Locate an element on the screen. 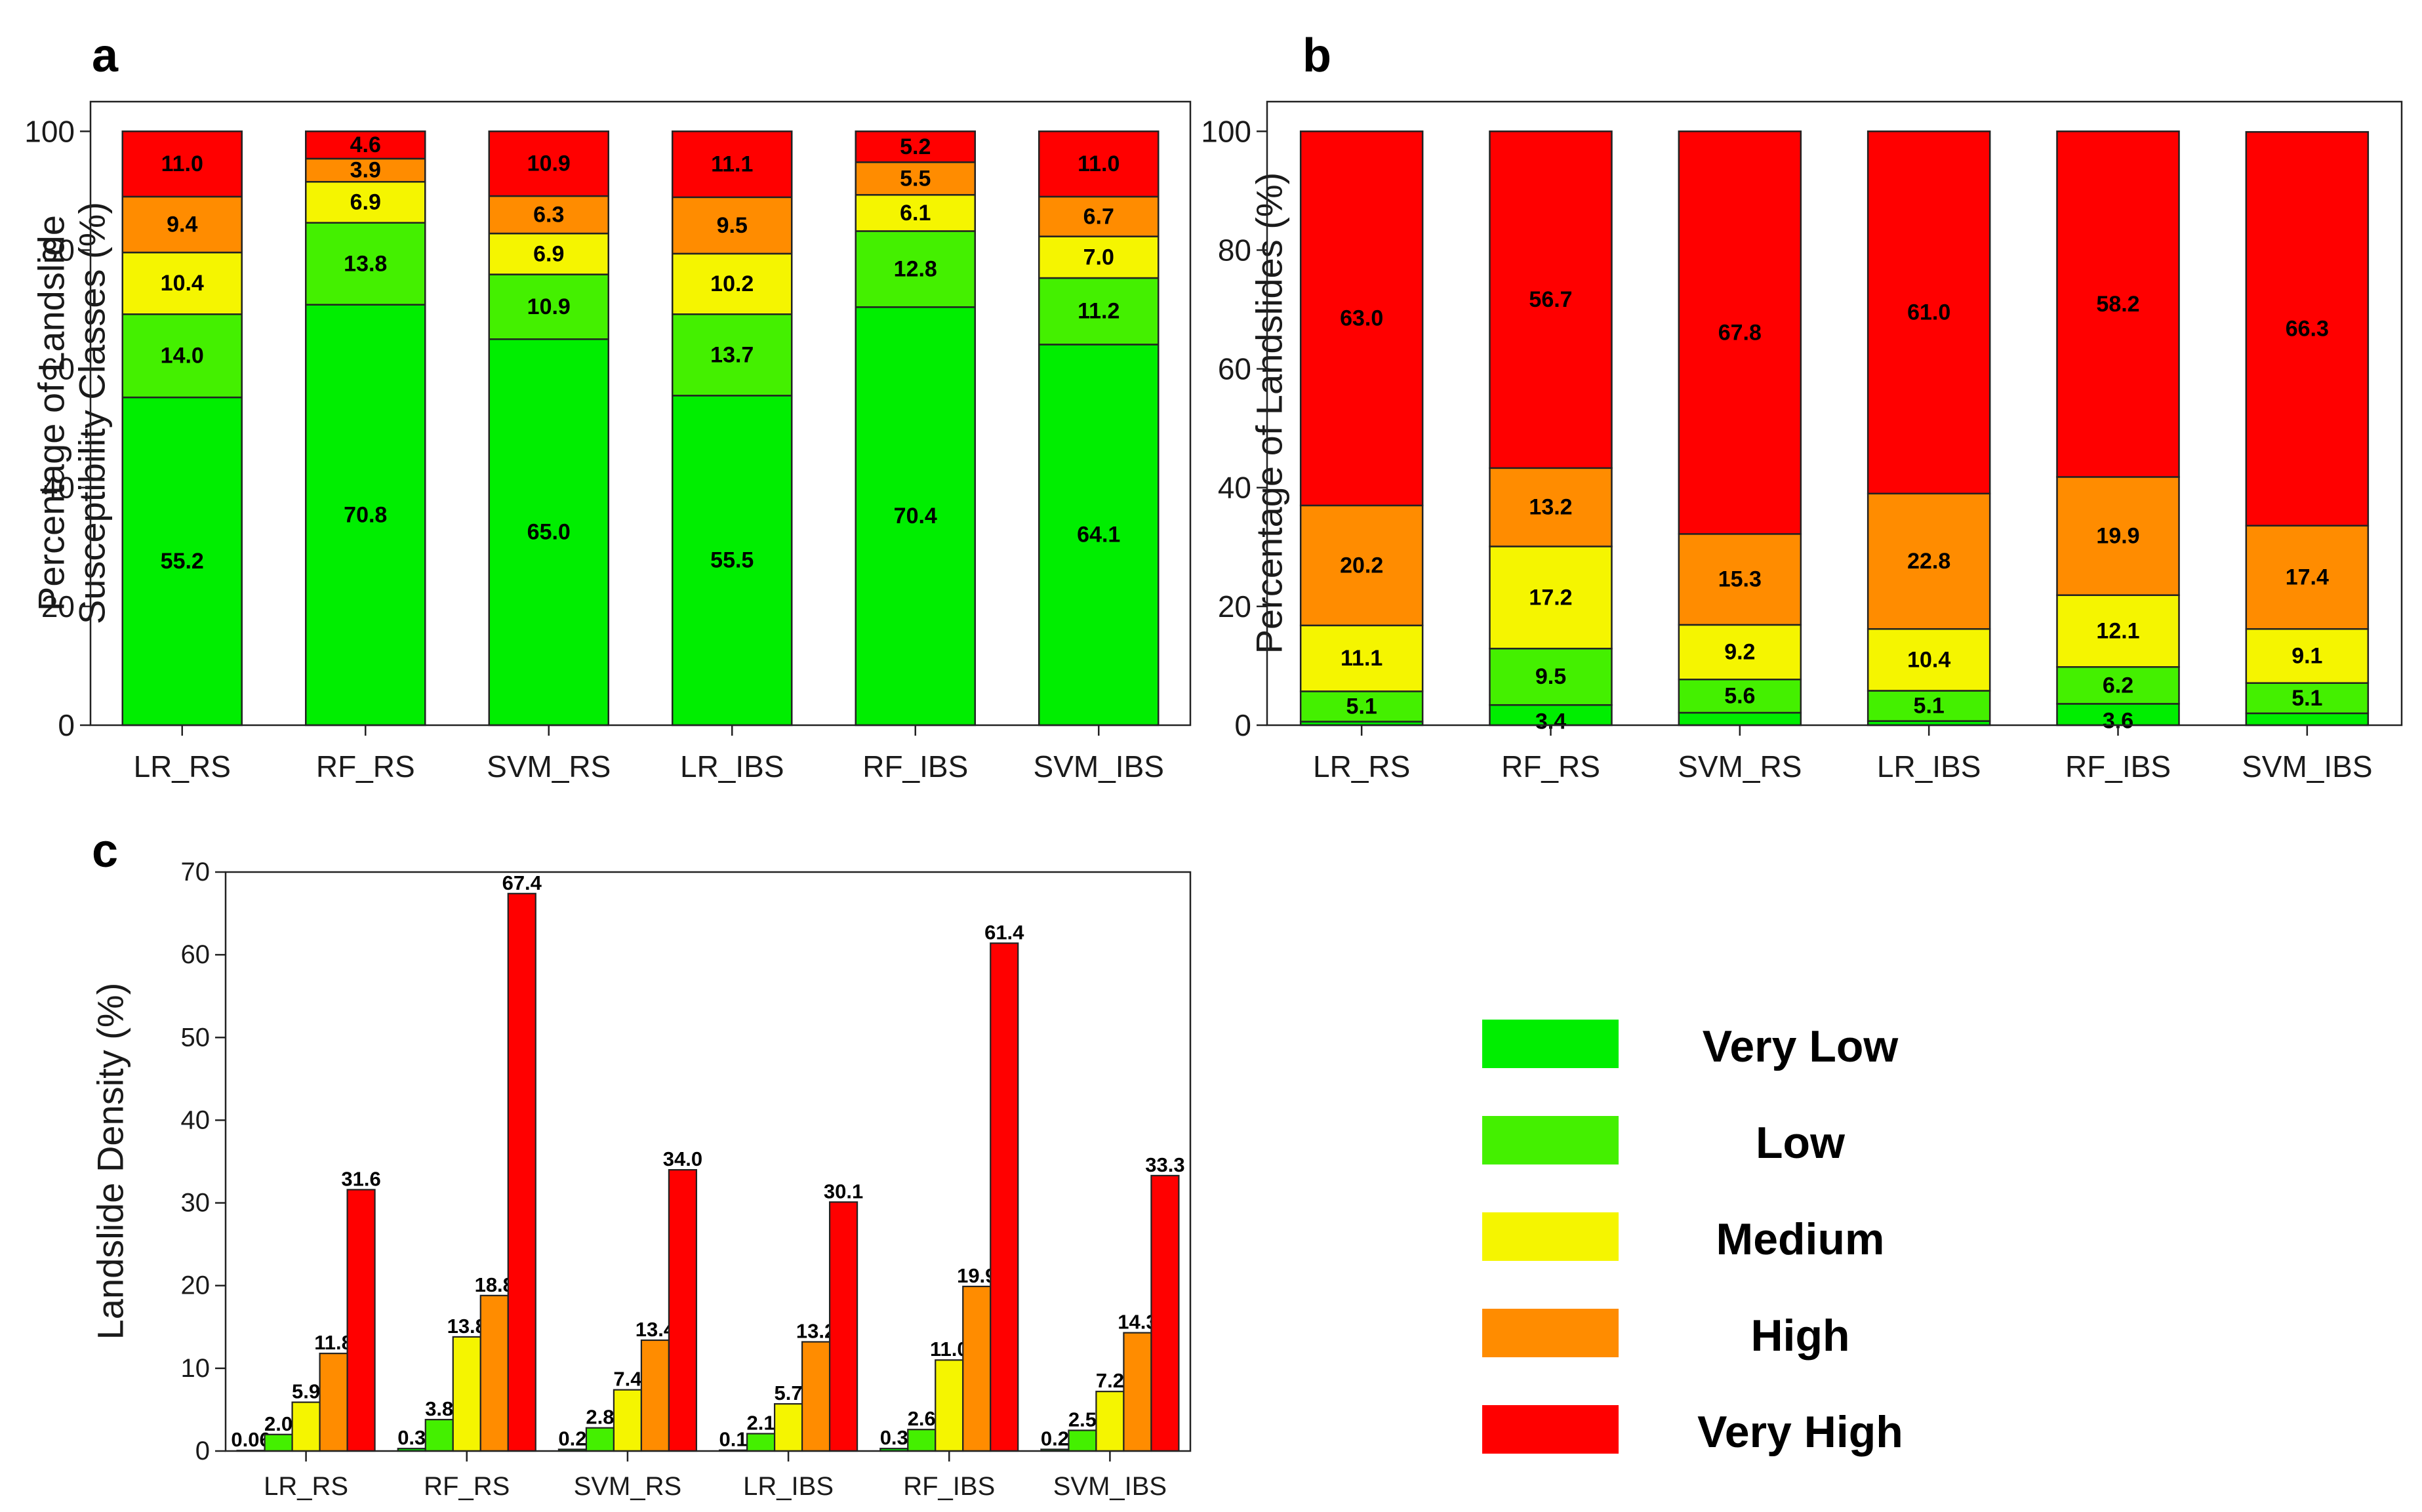 This screenshot has height=1512, width=2422. bar-a-svm-rs-very-high is located at coordinates (548, 163).